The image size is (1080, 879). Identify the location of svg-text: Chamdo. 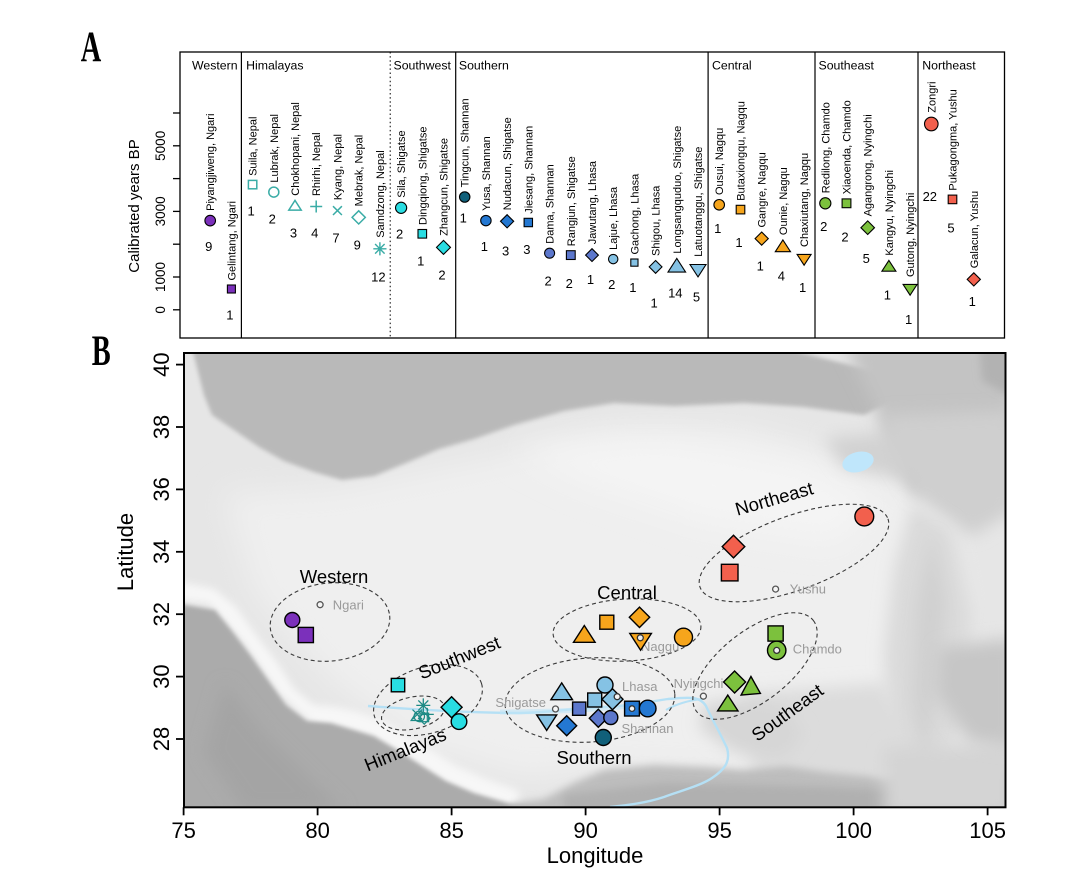
(817, 649).